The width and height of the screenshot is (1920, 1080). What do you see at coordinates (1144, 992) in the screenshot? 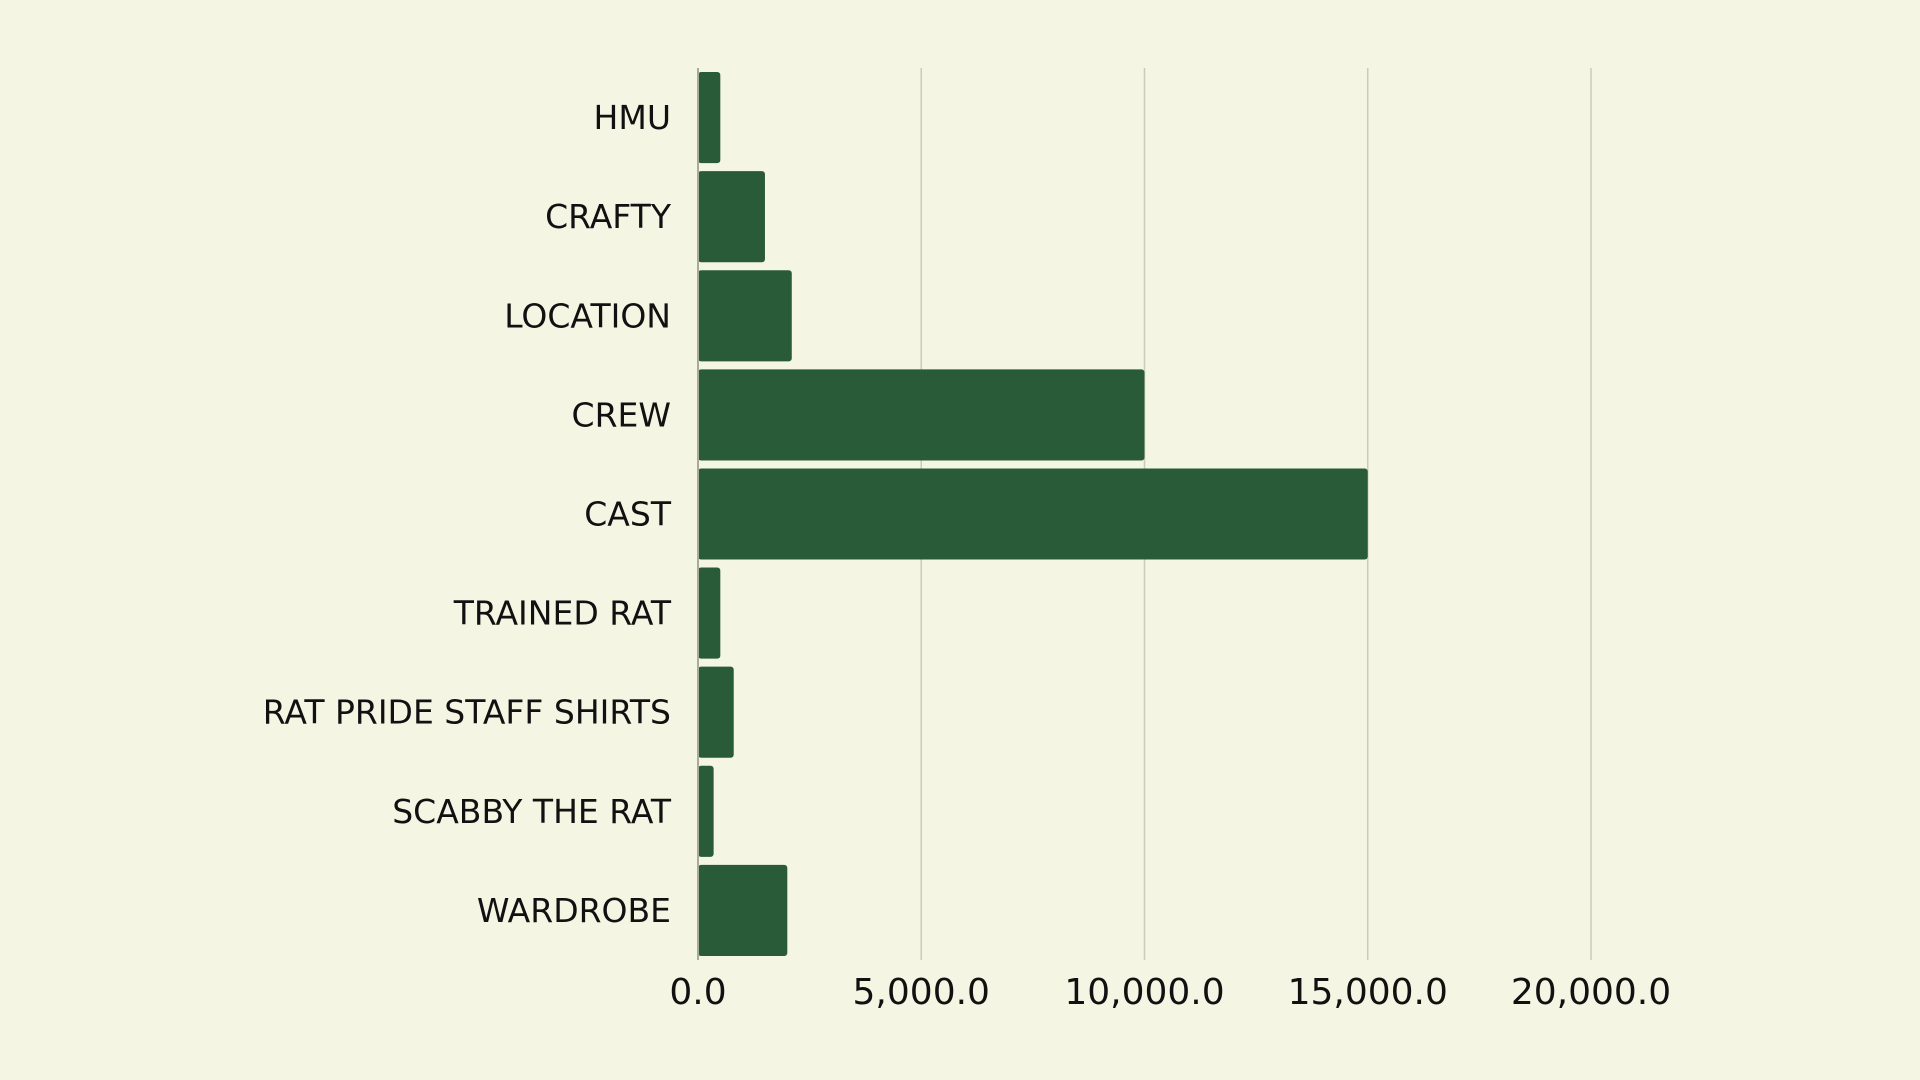
I see `x-tick-label: 10,000.0` at bounding box center [1144, 992].